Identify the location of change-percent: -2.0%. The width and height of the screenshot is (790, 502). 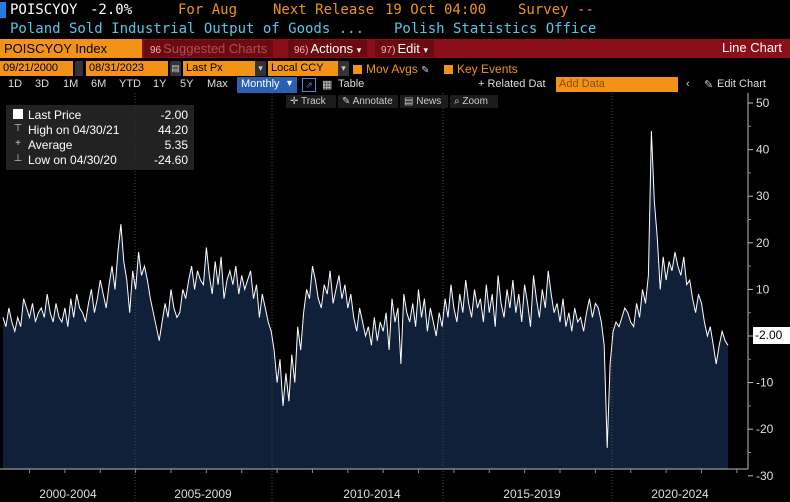
(111, 10).